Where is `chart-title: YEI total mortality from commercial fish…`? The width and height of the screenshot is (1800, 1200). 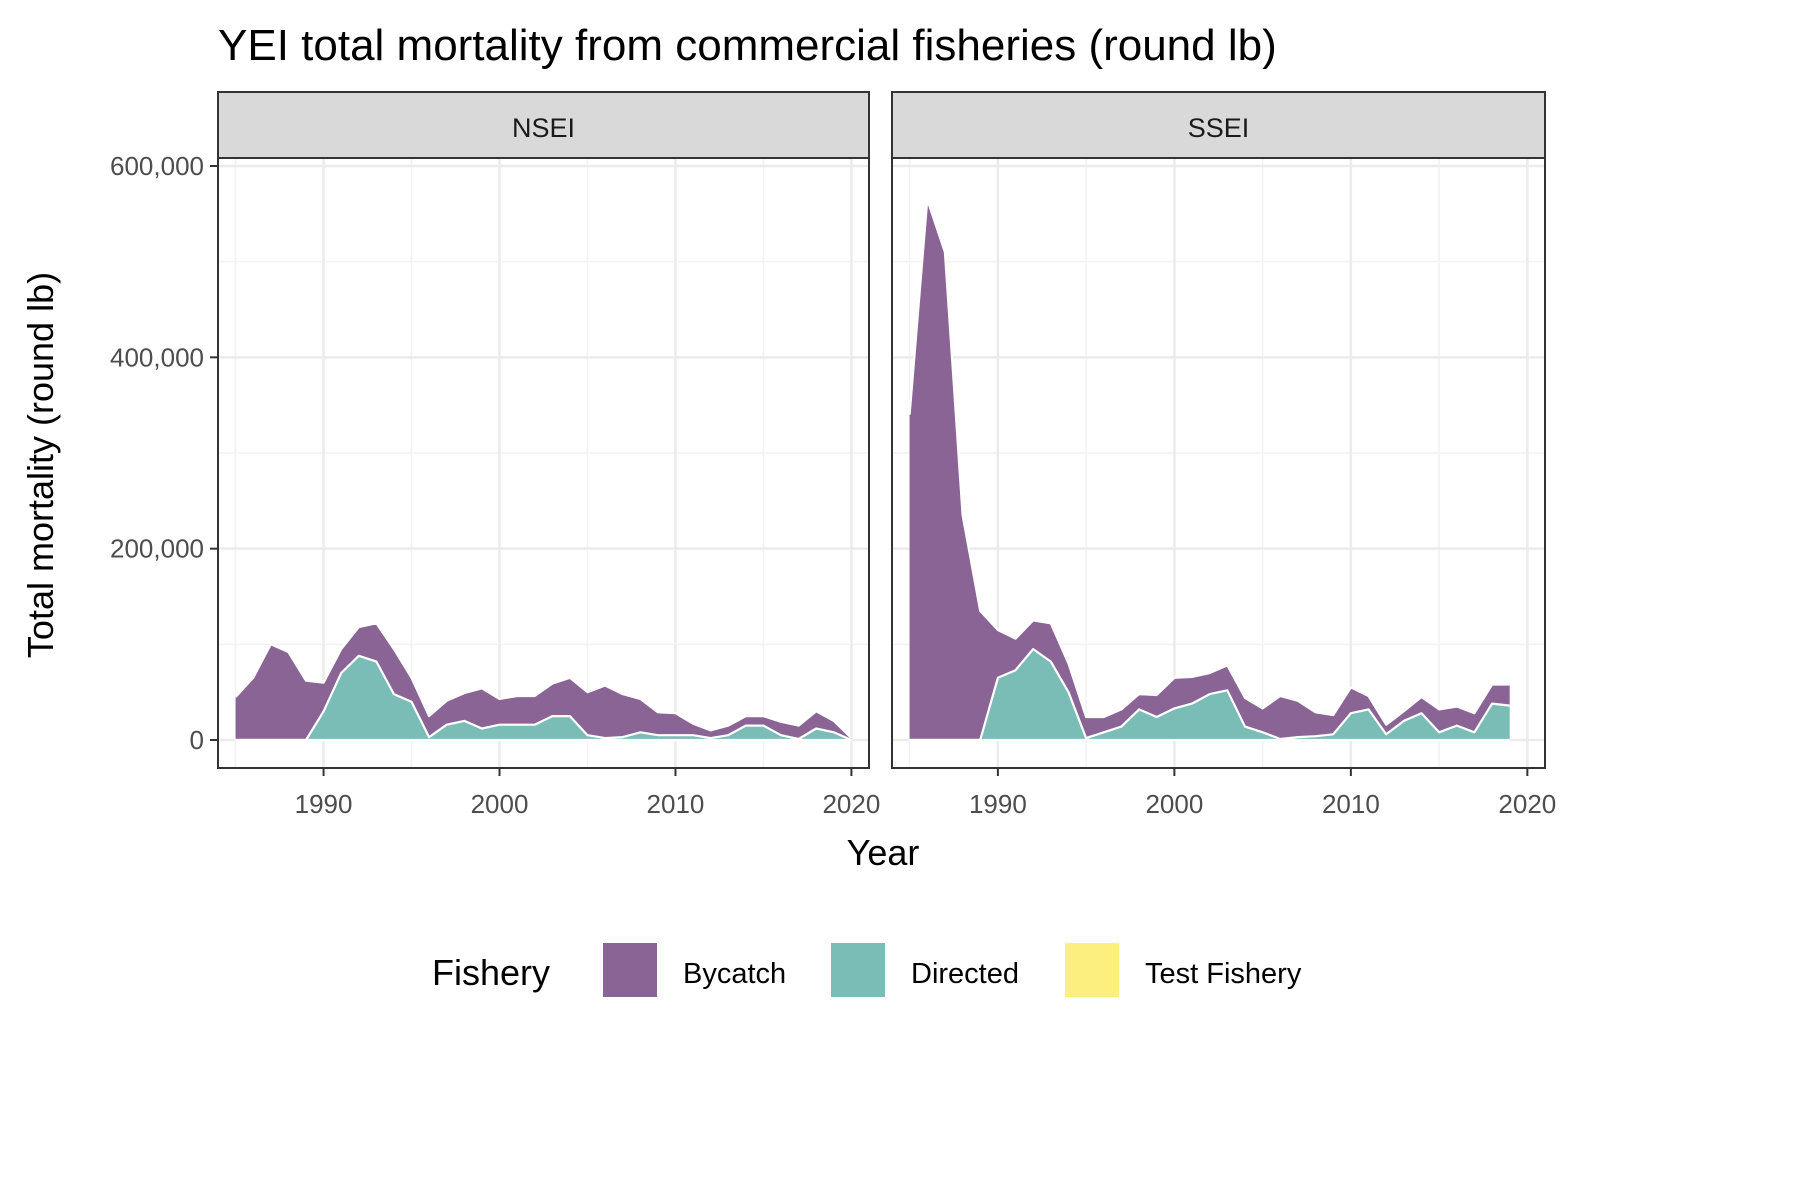
chart-title: YEI total mortality from commercial fish… is located at coordinates (747, 45).